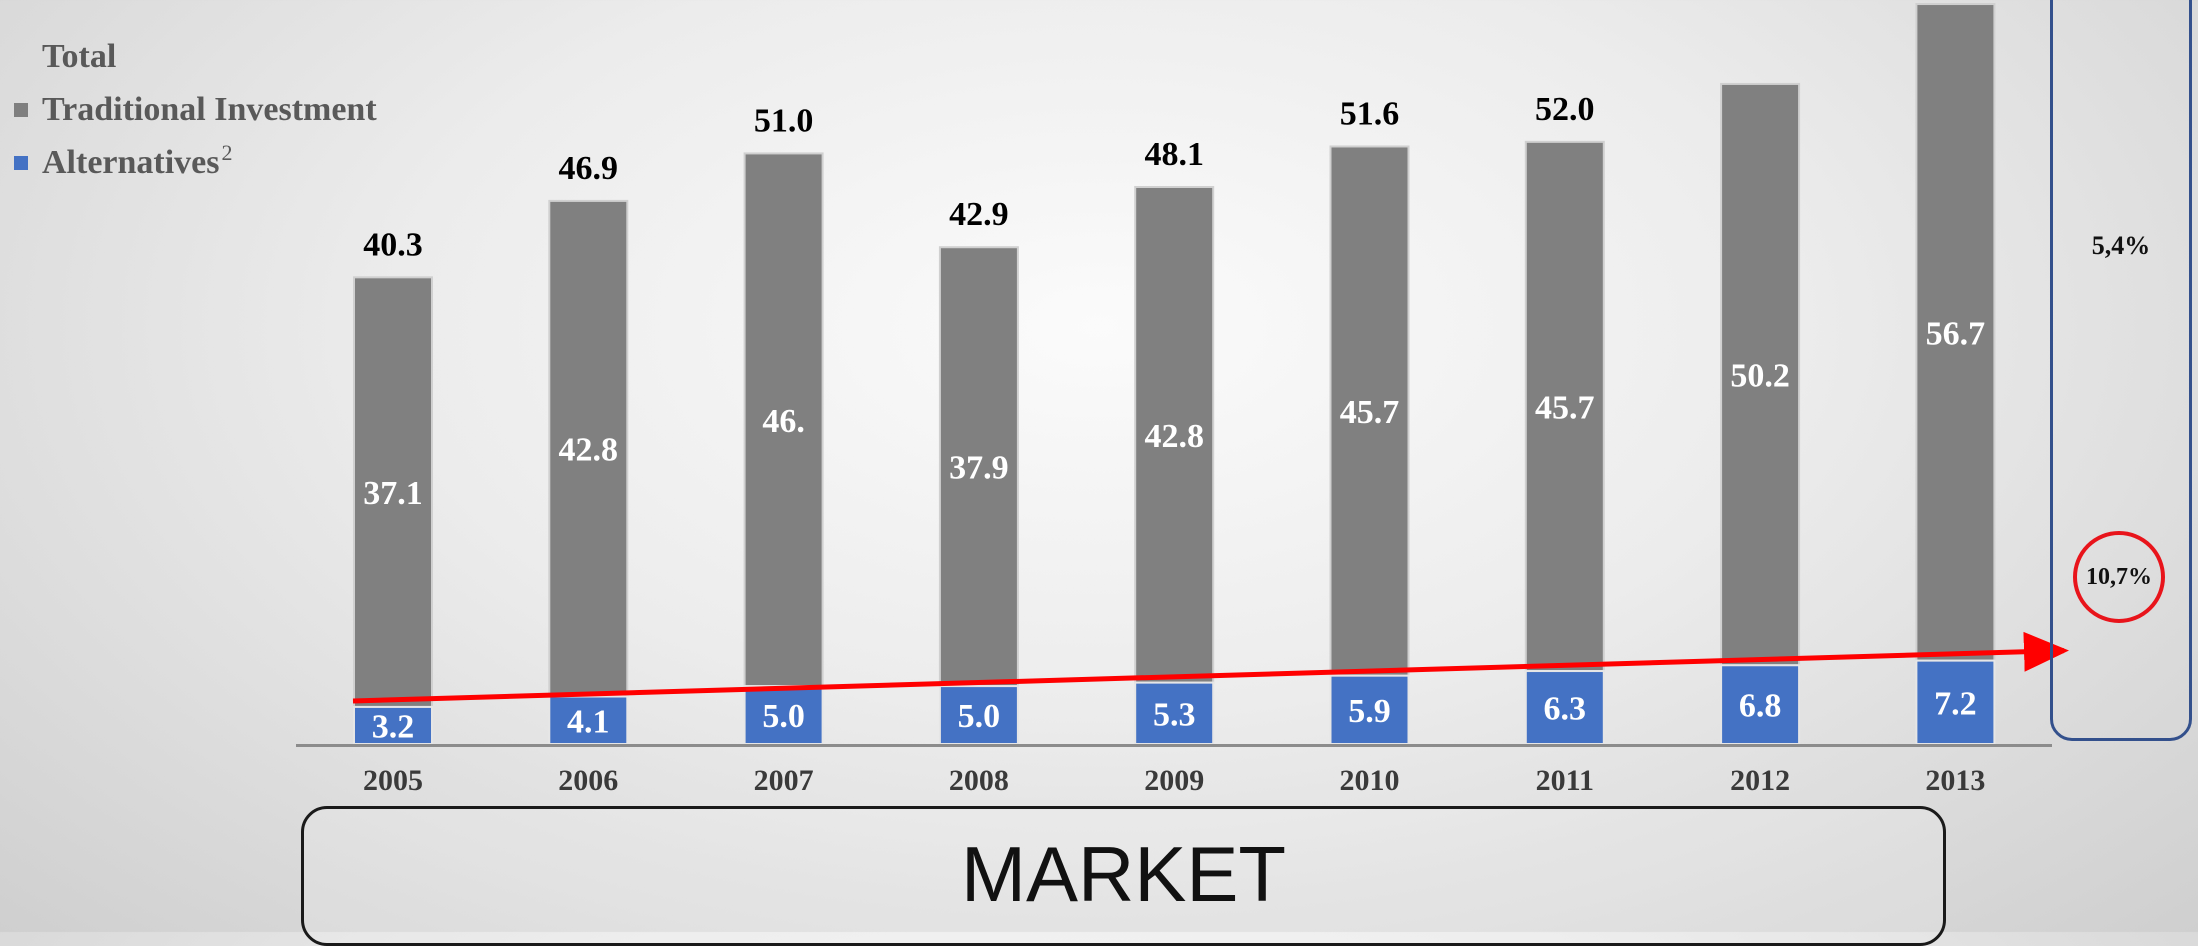 The height and width of the screenshot is (946, 2198). Describe the element at coordinates (589, 168) in the screenshot. I see `data-label-total: 46.9` at that location.